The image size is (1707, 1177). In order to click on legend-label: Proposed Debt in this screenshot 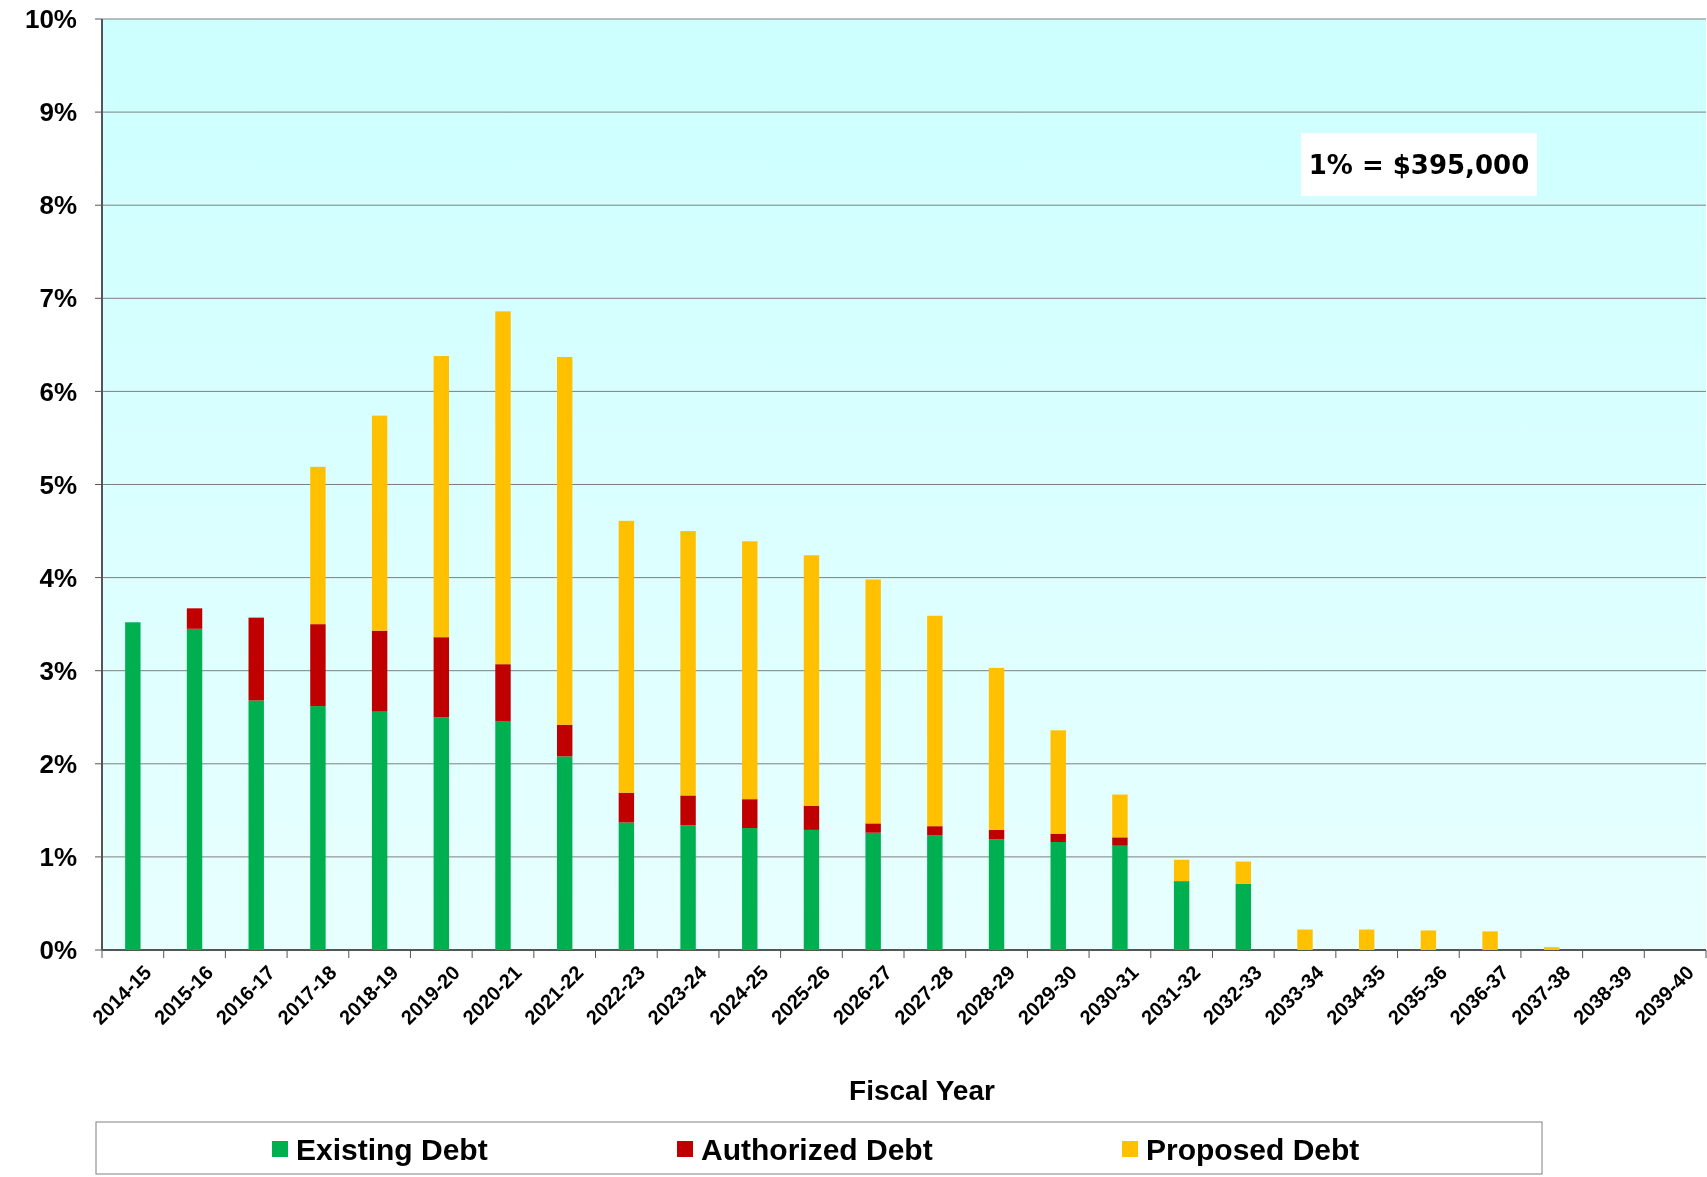, I will do `click(1253, 1149)`.